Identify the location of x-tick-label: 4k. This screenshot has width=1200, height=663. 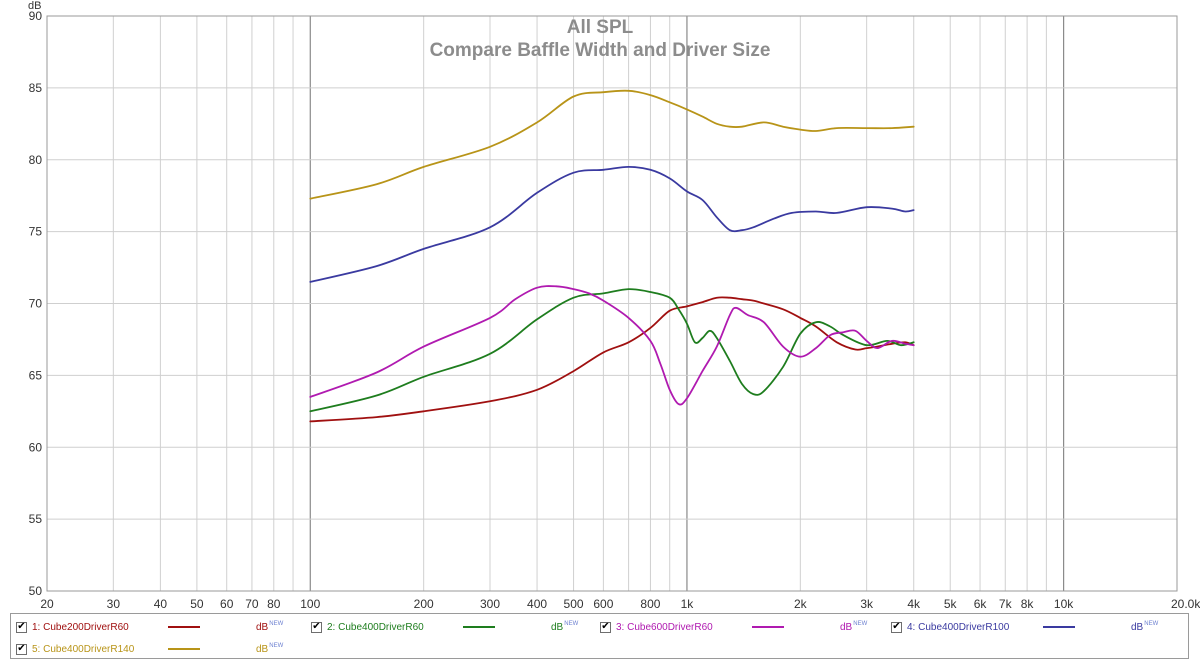
(914, 604).